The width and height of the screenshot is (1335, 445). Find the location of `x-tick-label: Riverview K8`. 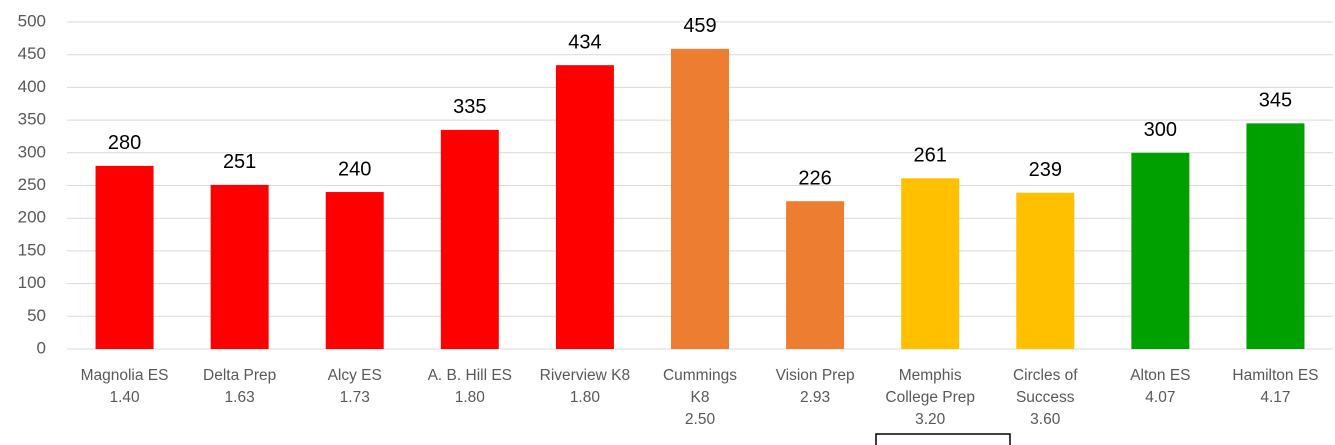

x-tick-label: Riverview K8 is located at coordinates (585, 375).